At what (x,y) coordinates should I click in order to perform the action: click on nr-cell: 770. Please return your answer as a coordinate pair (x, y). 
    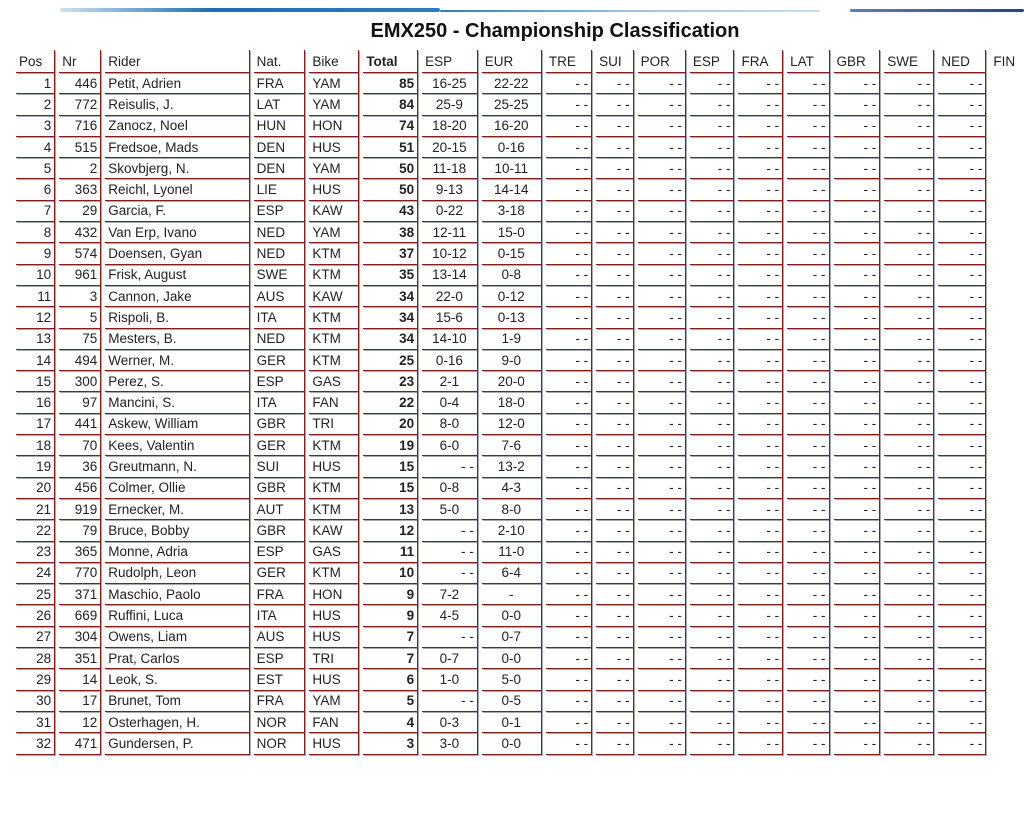
    Looking at the image, I should click on (80, 573).